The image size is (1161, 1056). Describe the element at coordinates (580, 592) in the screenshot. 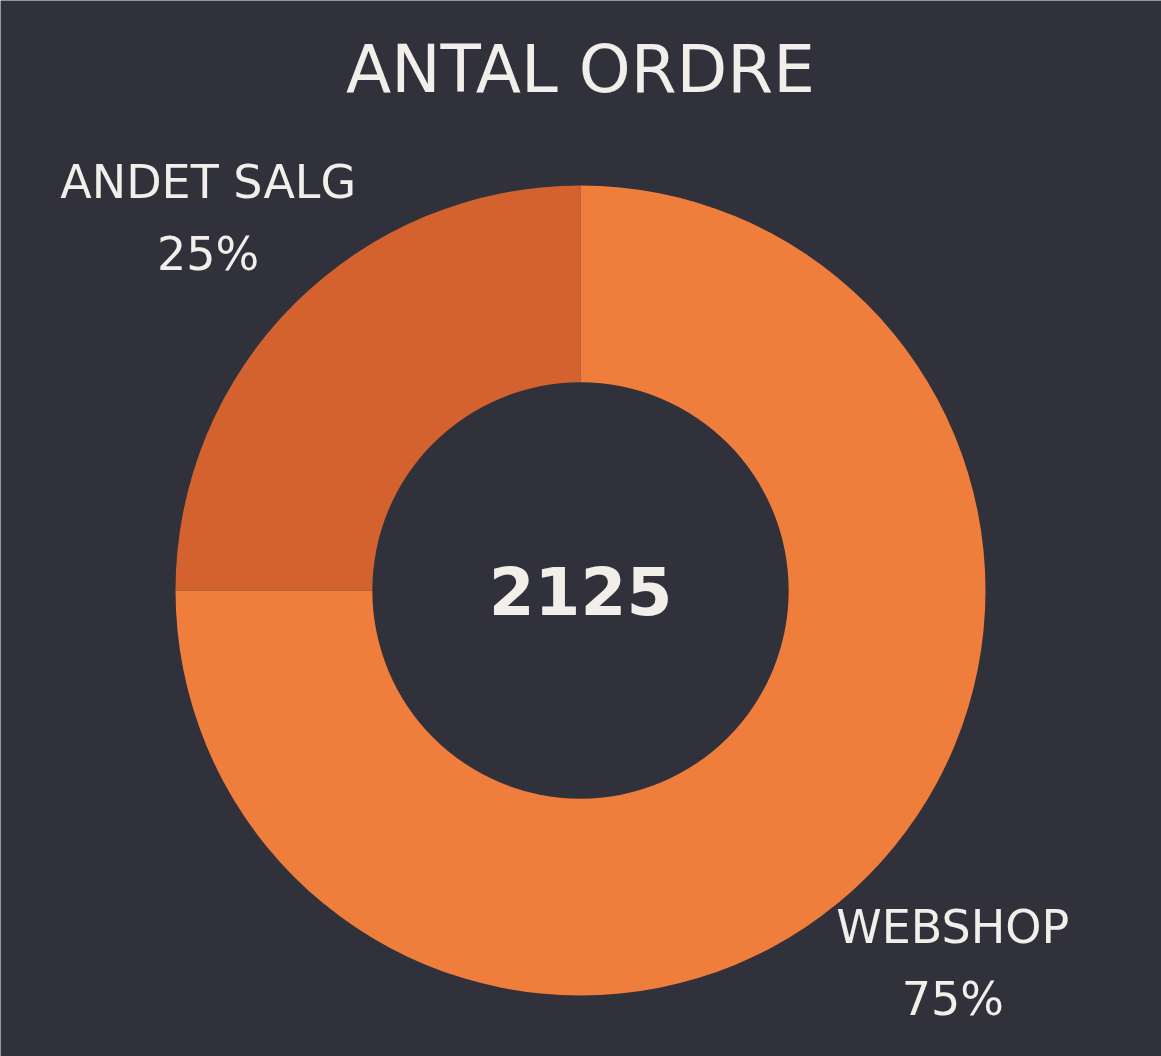

I see `text: 2125` at that location.